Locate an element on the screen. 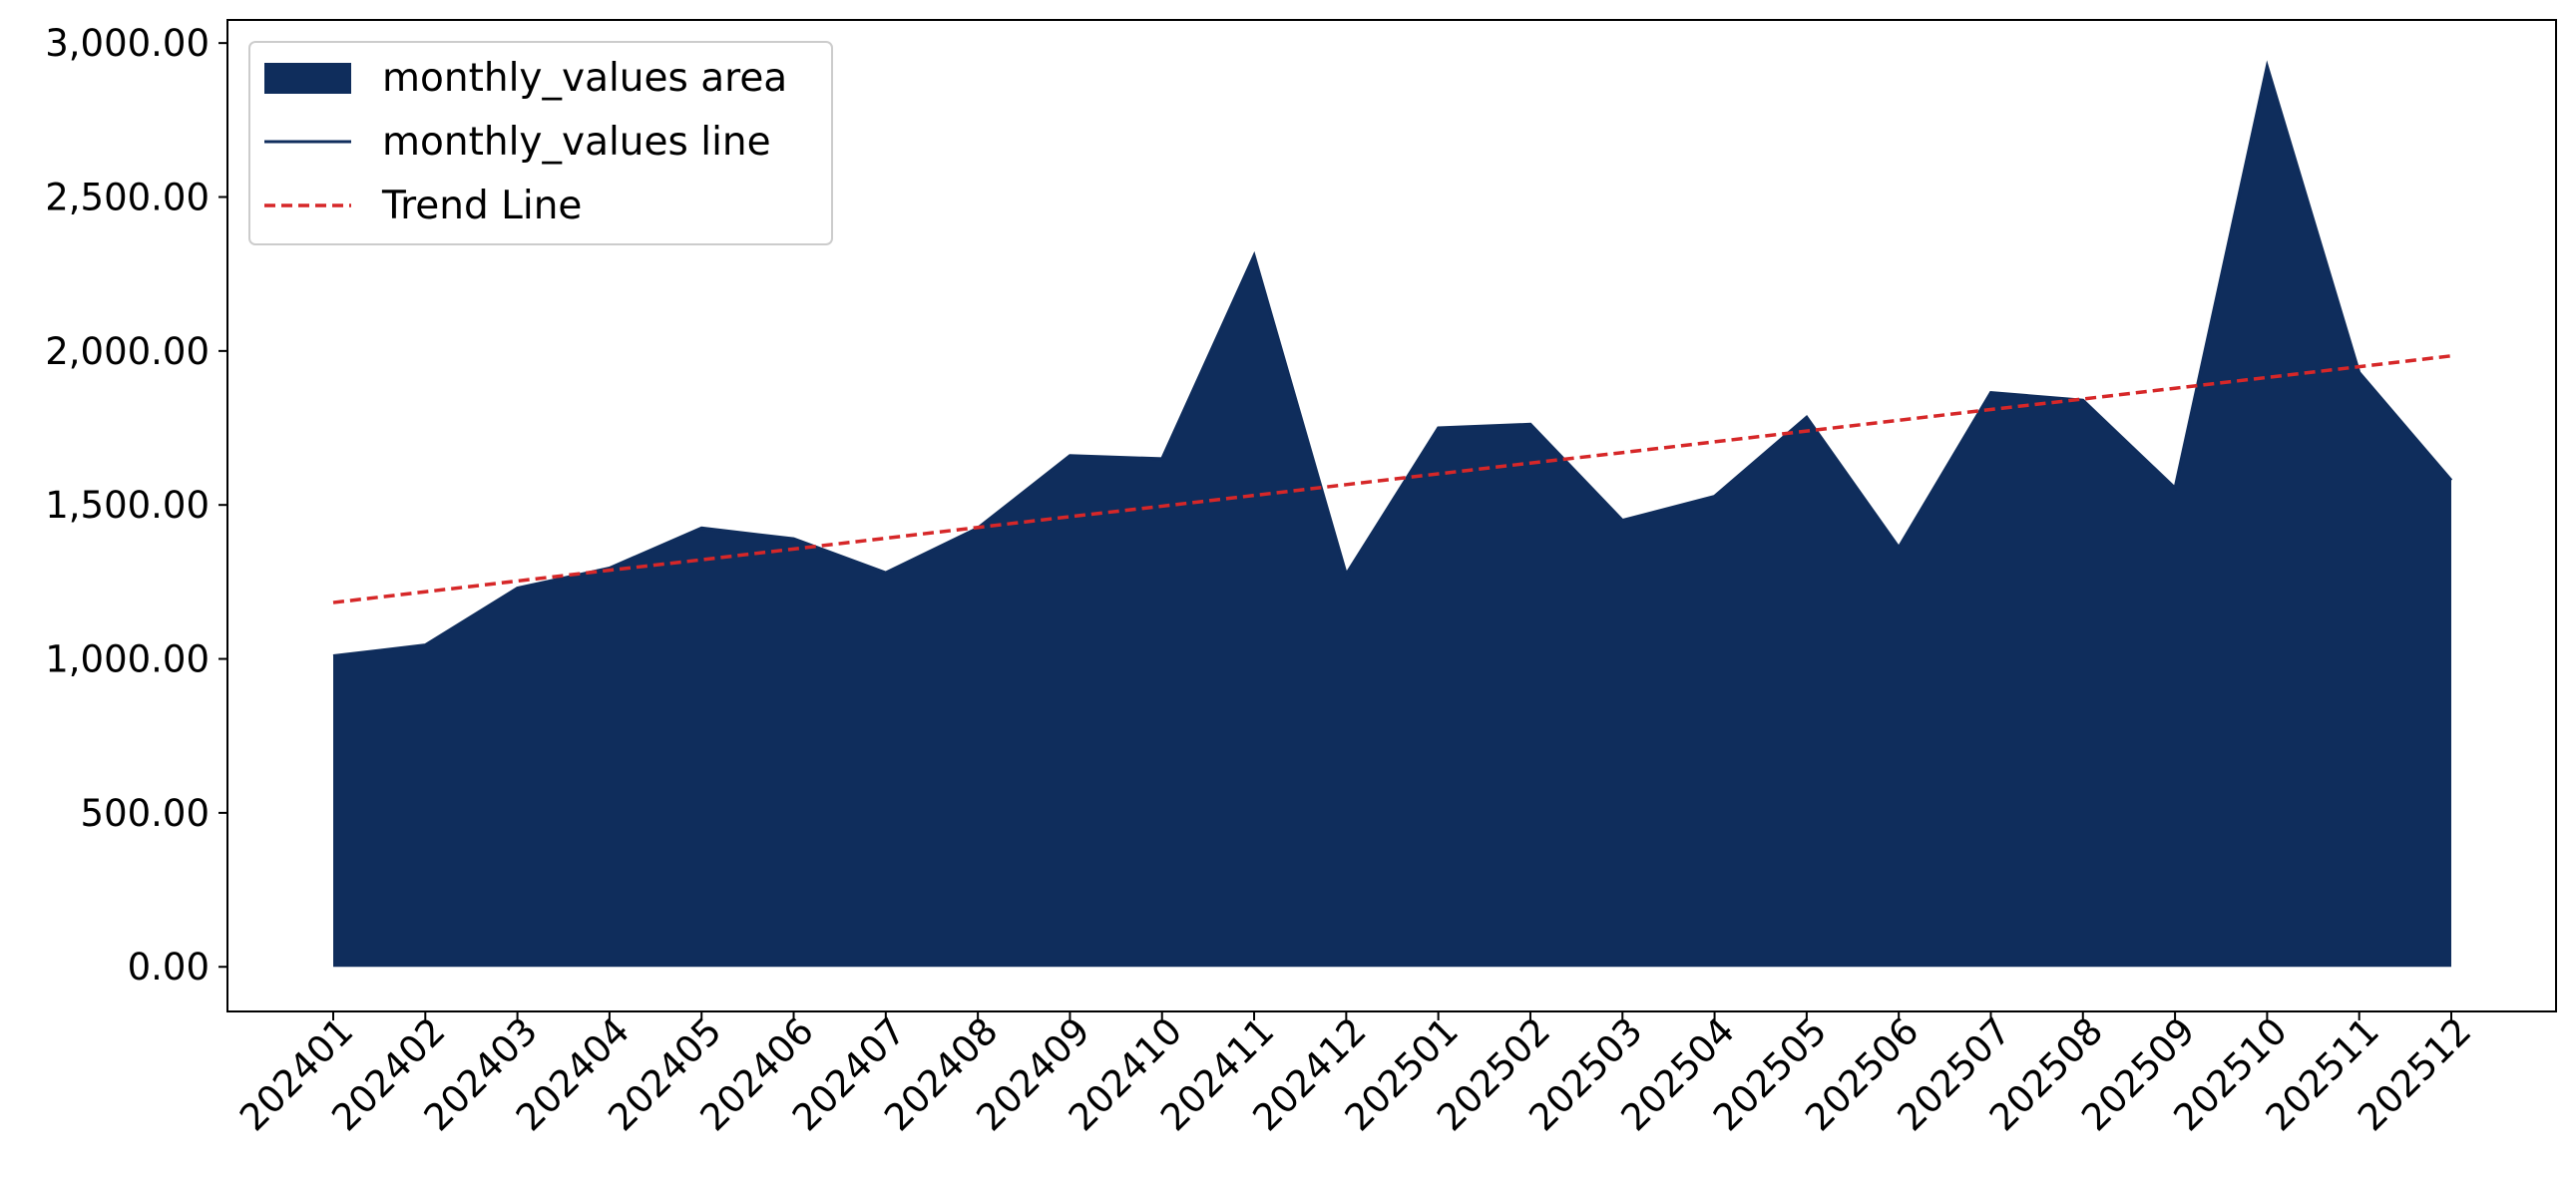 This screenshot has height=1200, width=2576. legend-label: Trend Line is located at coordinates (481, 206).